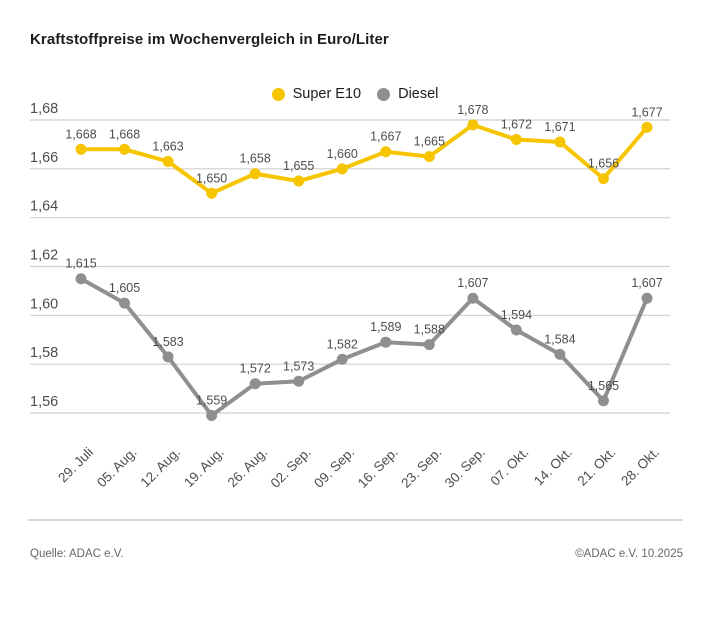  I want to click on super-e10-data-label: 1,660, so click(342, 154).